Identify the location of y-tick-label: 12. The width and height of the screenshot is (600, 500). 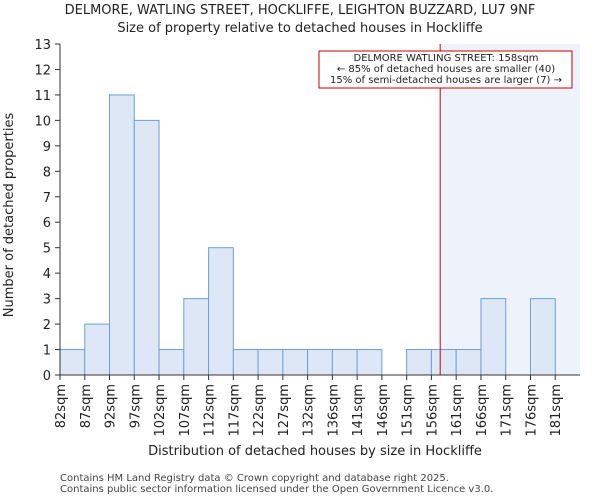
(42, 70).